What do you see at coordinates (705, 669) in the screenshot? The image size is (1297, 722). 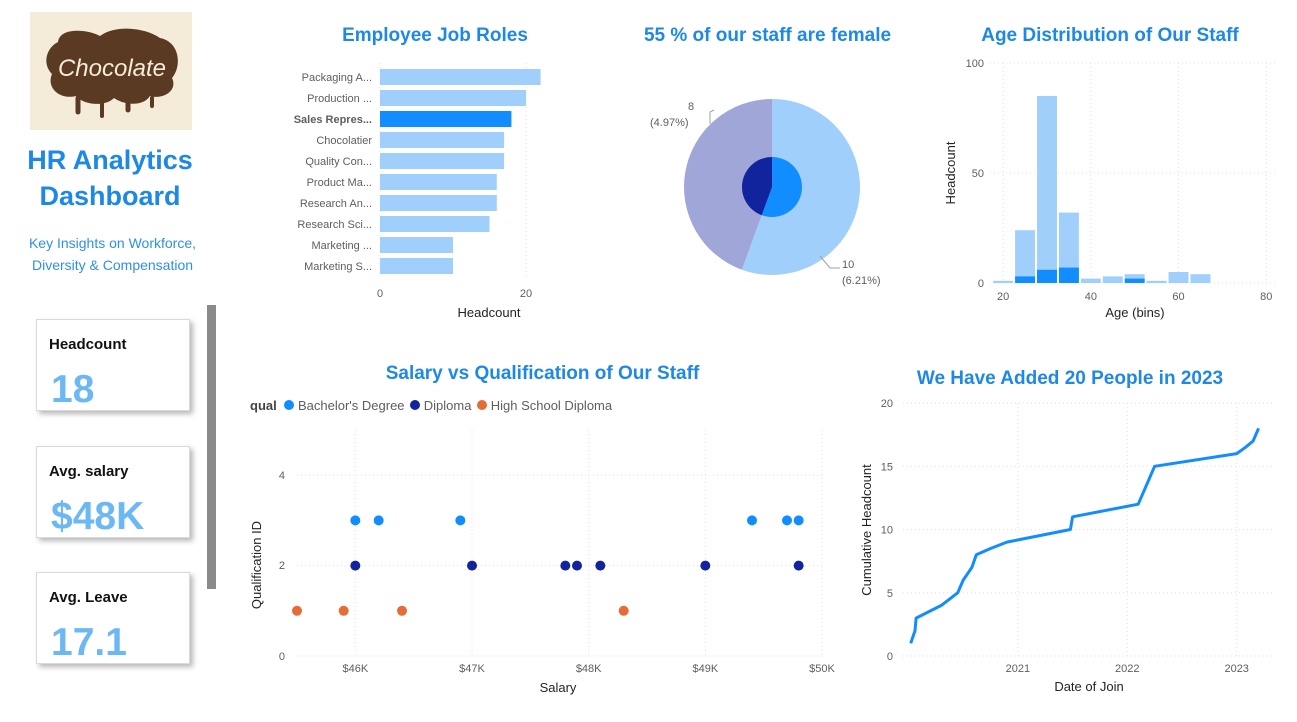 I see `x-tick: $49K` at bounding box center [705, 669].